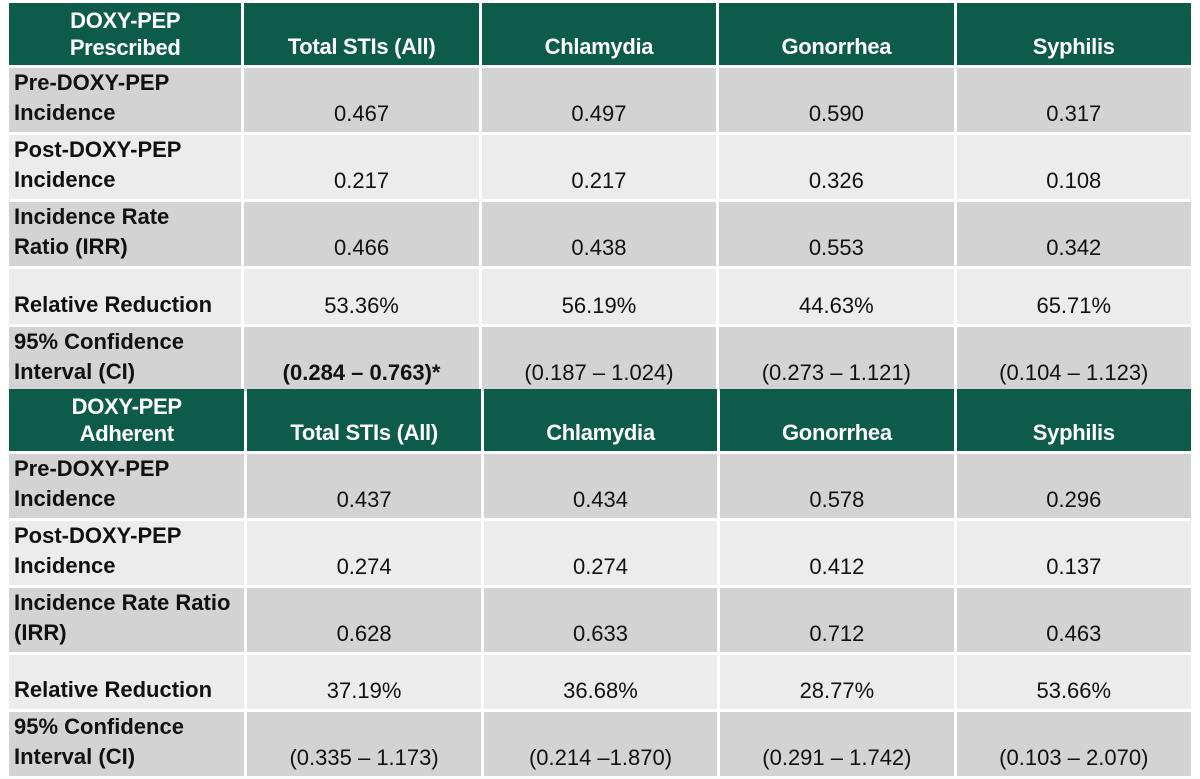 This screenshot has height=779, width=1200. Describe the element at coordinates (1073, 620) in the screenshot. I see `table-cell: 0.463` at that location.